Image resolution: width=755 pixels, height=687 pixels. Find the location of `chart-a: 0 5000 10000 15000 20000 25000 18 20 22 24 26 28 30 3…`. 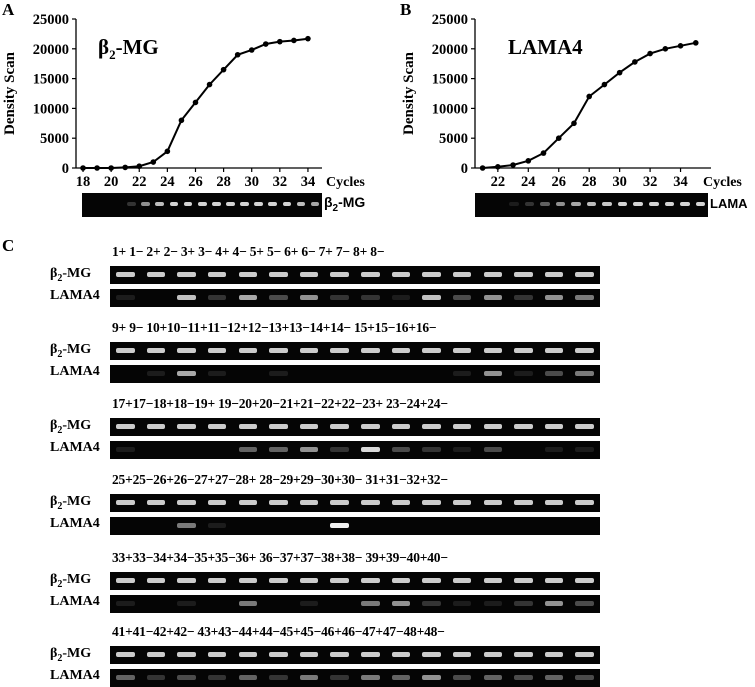

chart-a: 0 5000 10000 15000 20000 25000 18 20 22 24 26 28 30 3… is located at coordinates (183, 101).